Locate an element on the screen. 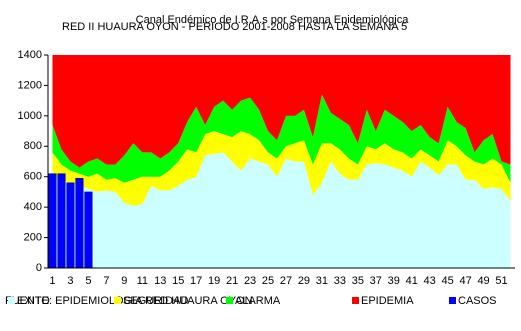  x-tick-label: 1 is located at coordinates (52, 281).